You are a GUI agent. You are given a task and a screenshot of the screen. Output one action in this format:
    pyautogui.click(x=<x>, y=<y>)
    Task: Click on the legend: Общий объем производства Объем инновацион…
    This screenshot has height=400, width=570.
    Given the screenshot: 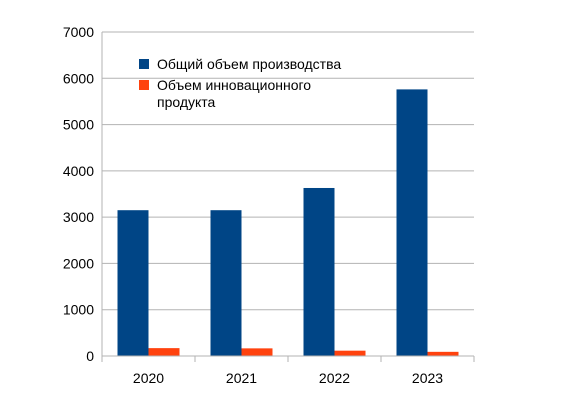 What is the action you would take?
    pyautogui.click(x=240, y=83)
    